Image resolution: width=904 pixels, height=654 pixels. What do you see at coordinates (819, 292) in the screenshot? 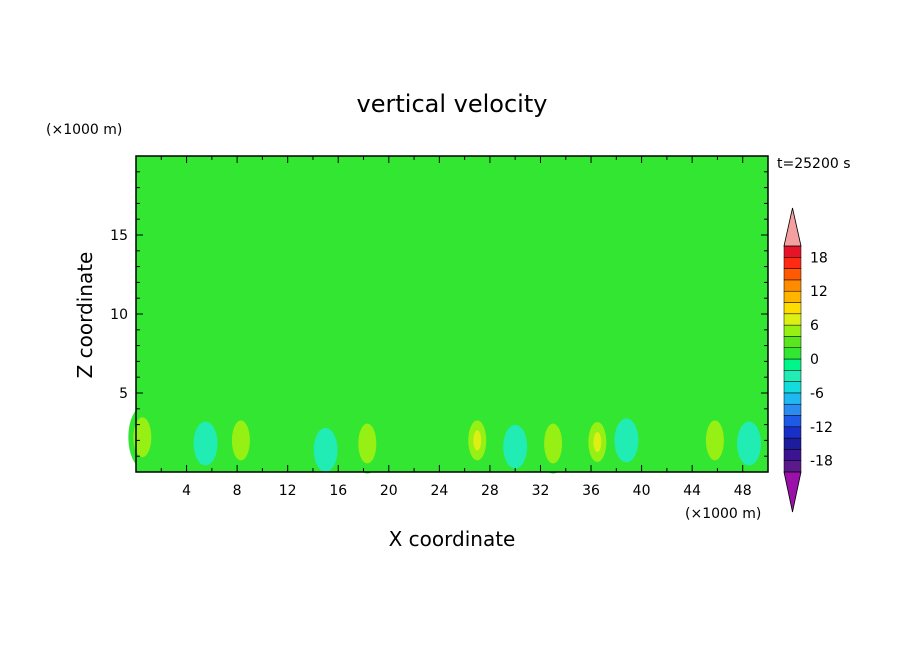
I see `colorbar-tick-label: 12` at bounding box center [819, 292].